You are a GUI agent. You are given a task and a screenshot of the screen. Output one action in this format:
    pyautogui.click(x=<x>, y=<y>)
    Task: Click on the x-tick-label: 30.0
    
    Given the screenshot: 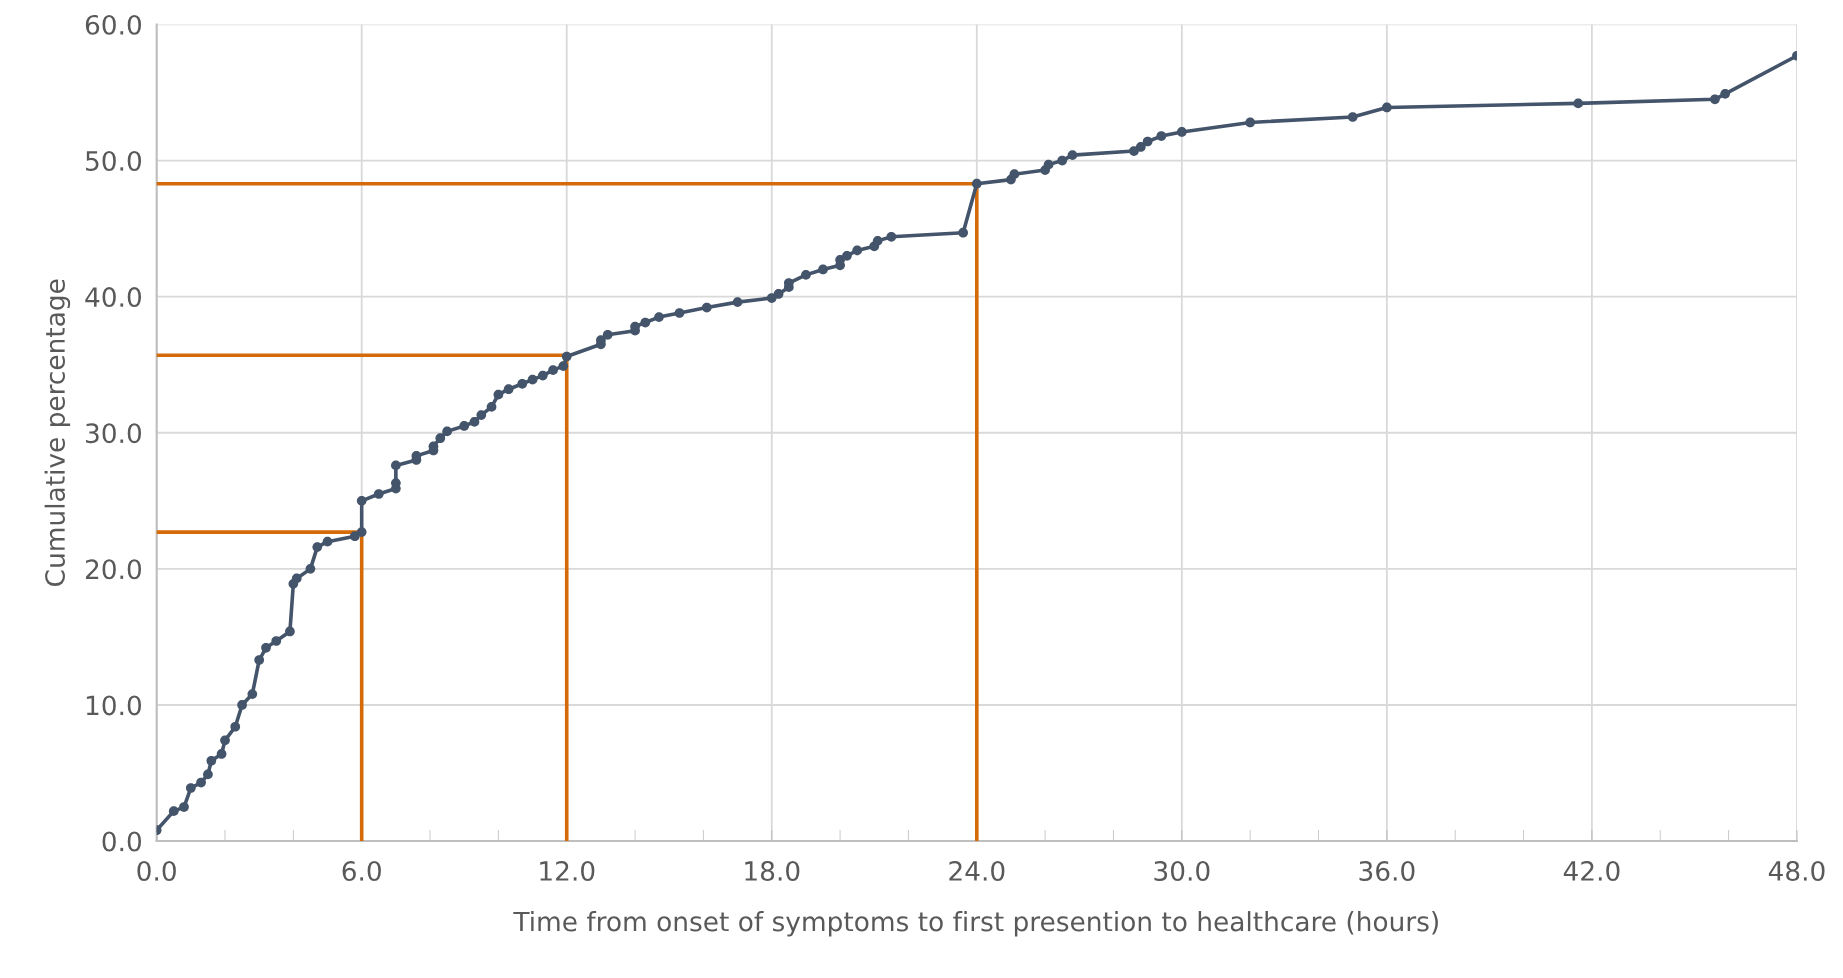 What is the action you would take?
    pyautogui.click(x=1182, y=870)
    